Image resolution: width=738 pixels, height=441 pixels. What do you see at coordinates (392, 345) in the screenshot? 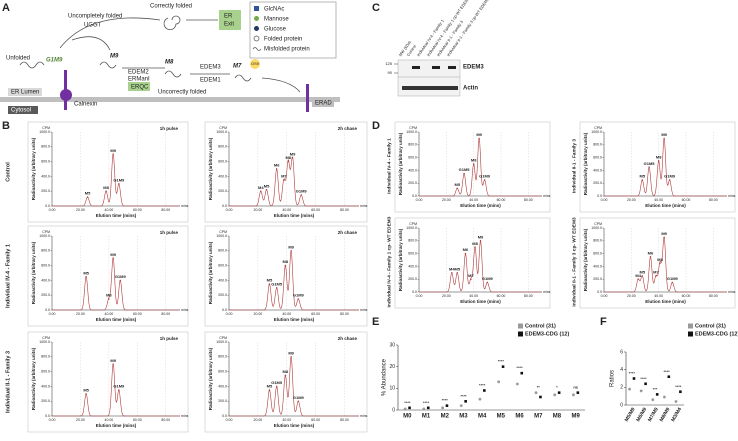
I see `y-tick-label: 30` at bounding box center [392, 345].